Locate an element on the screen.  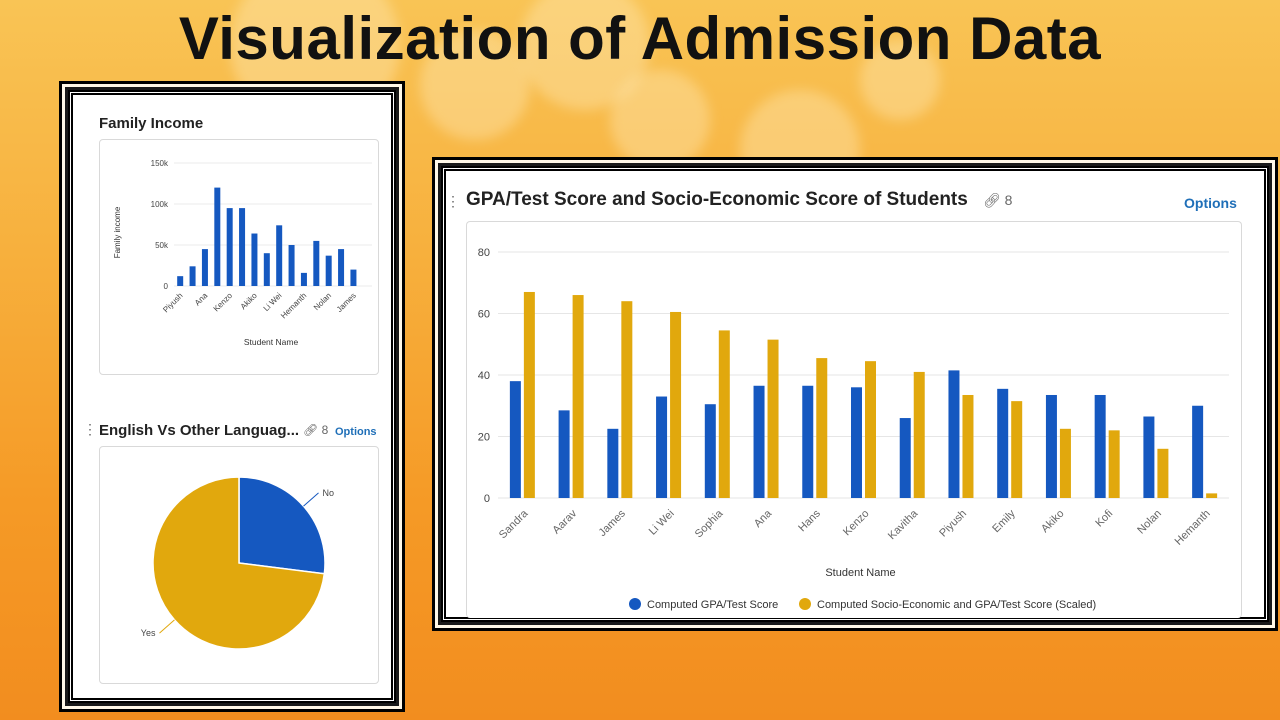
income-x-tick-label: Kenzo is located at coordinates (223, 302).